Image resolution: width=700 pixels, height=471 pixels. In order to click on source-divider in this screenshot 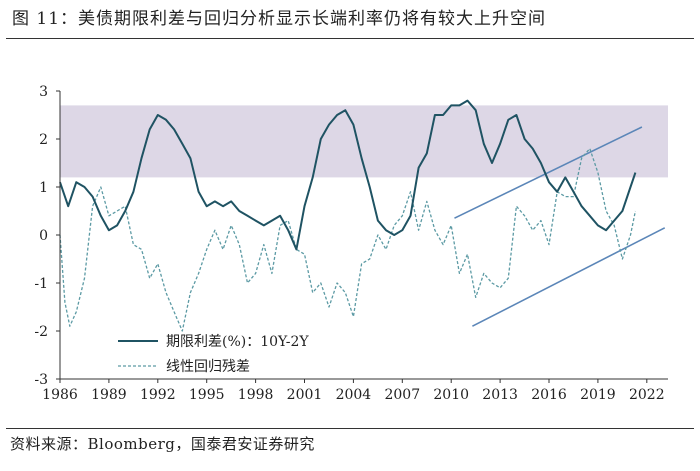, I will do `click(350, 428)`.